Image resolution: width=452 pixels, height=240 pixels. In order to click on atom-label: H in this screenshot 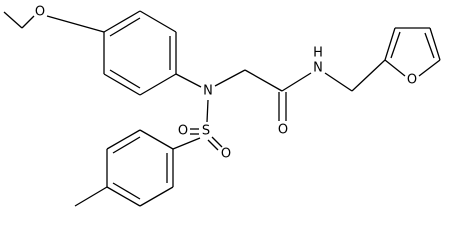, I will do `click(318, 53)`.